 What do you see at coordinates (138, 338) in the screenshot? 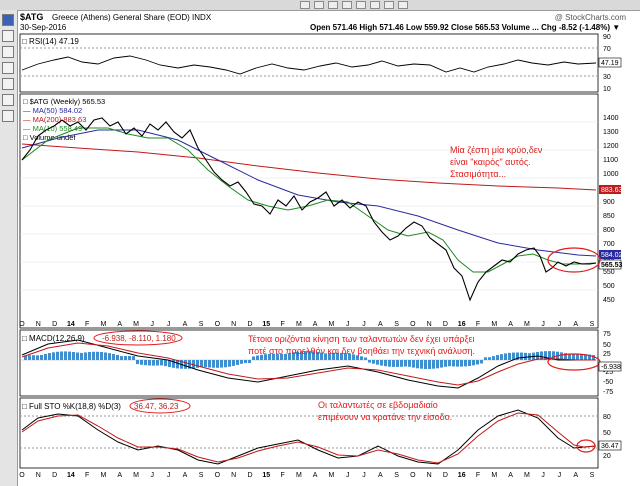
I see `macd-values-ellipse` at bounding box center [138, 338].